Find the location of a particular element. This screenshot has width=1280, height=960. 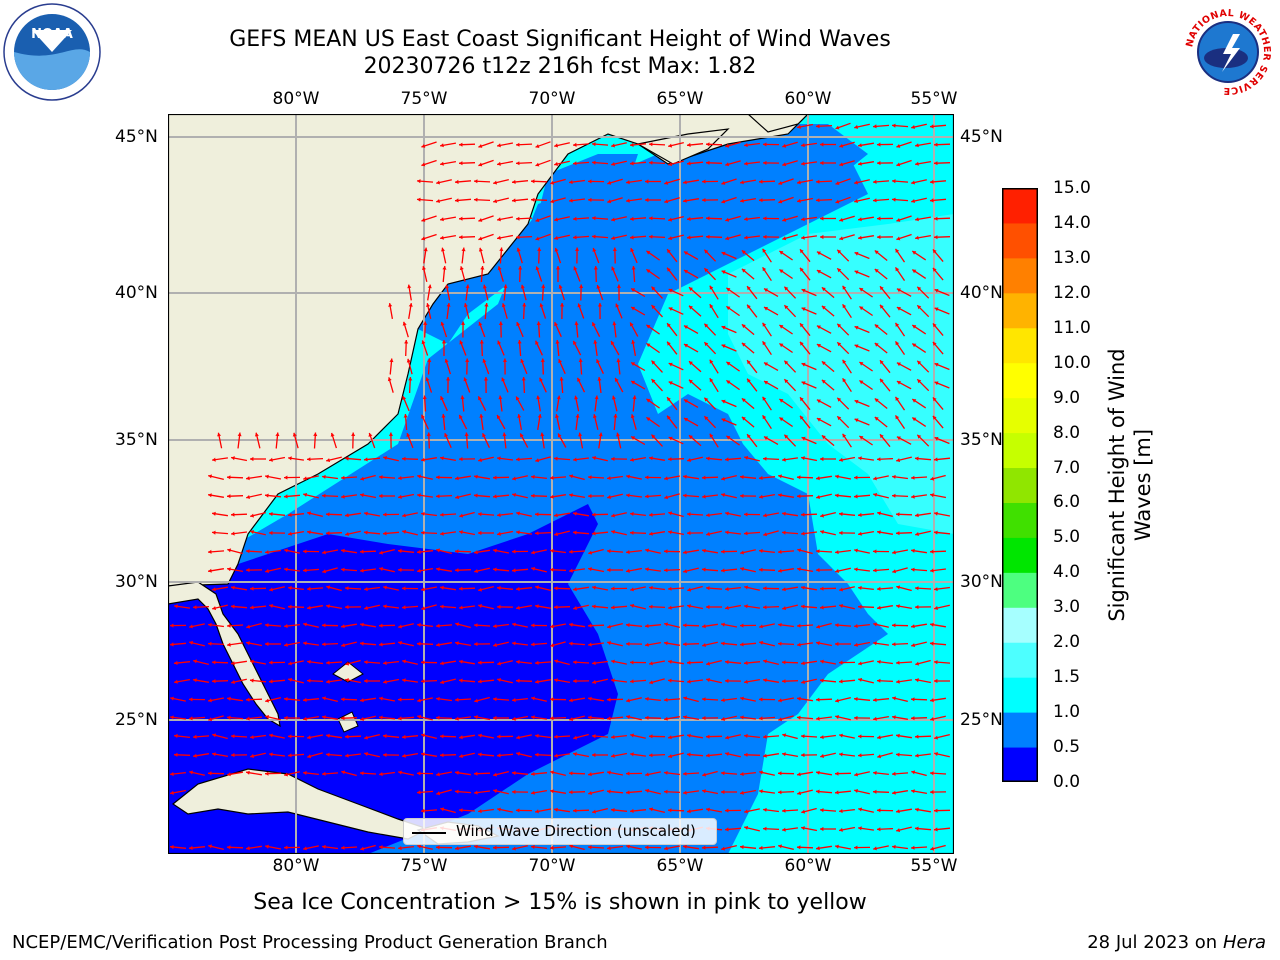

lon-top-65w: 65°W is located at coordinates (680, 99).